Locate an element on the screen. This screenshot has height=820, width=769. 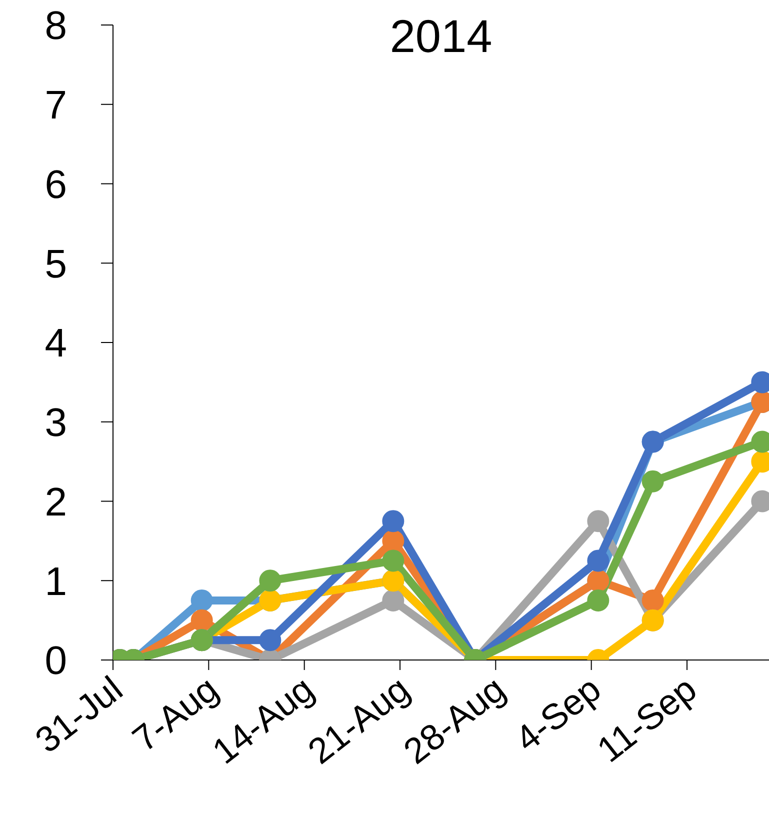
y-tick-label: 6 is located at coordinates (55, 184).